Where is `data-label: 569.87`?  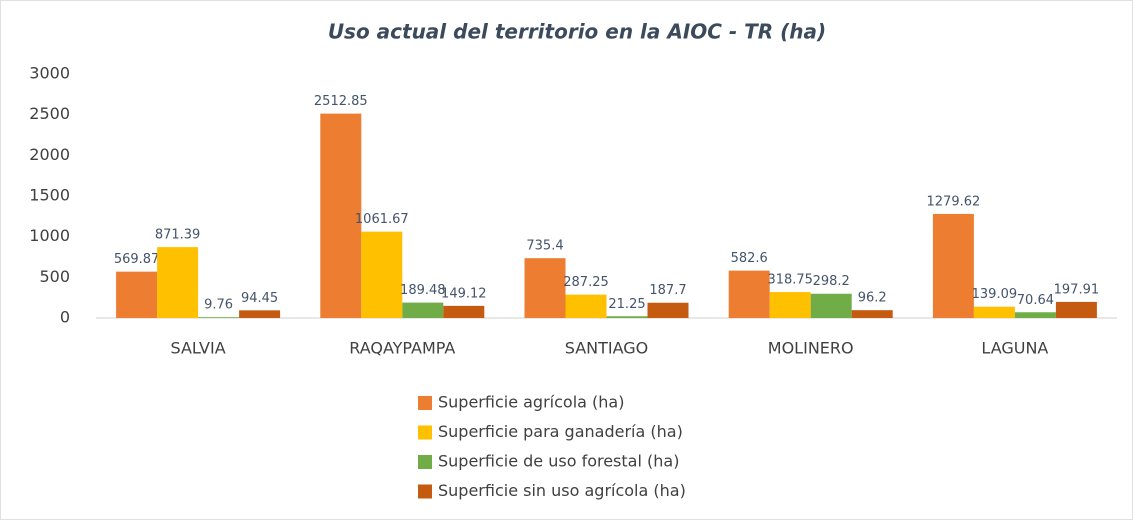
data-label: 569.87 is located at coordinates (137, 259).